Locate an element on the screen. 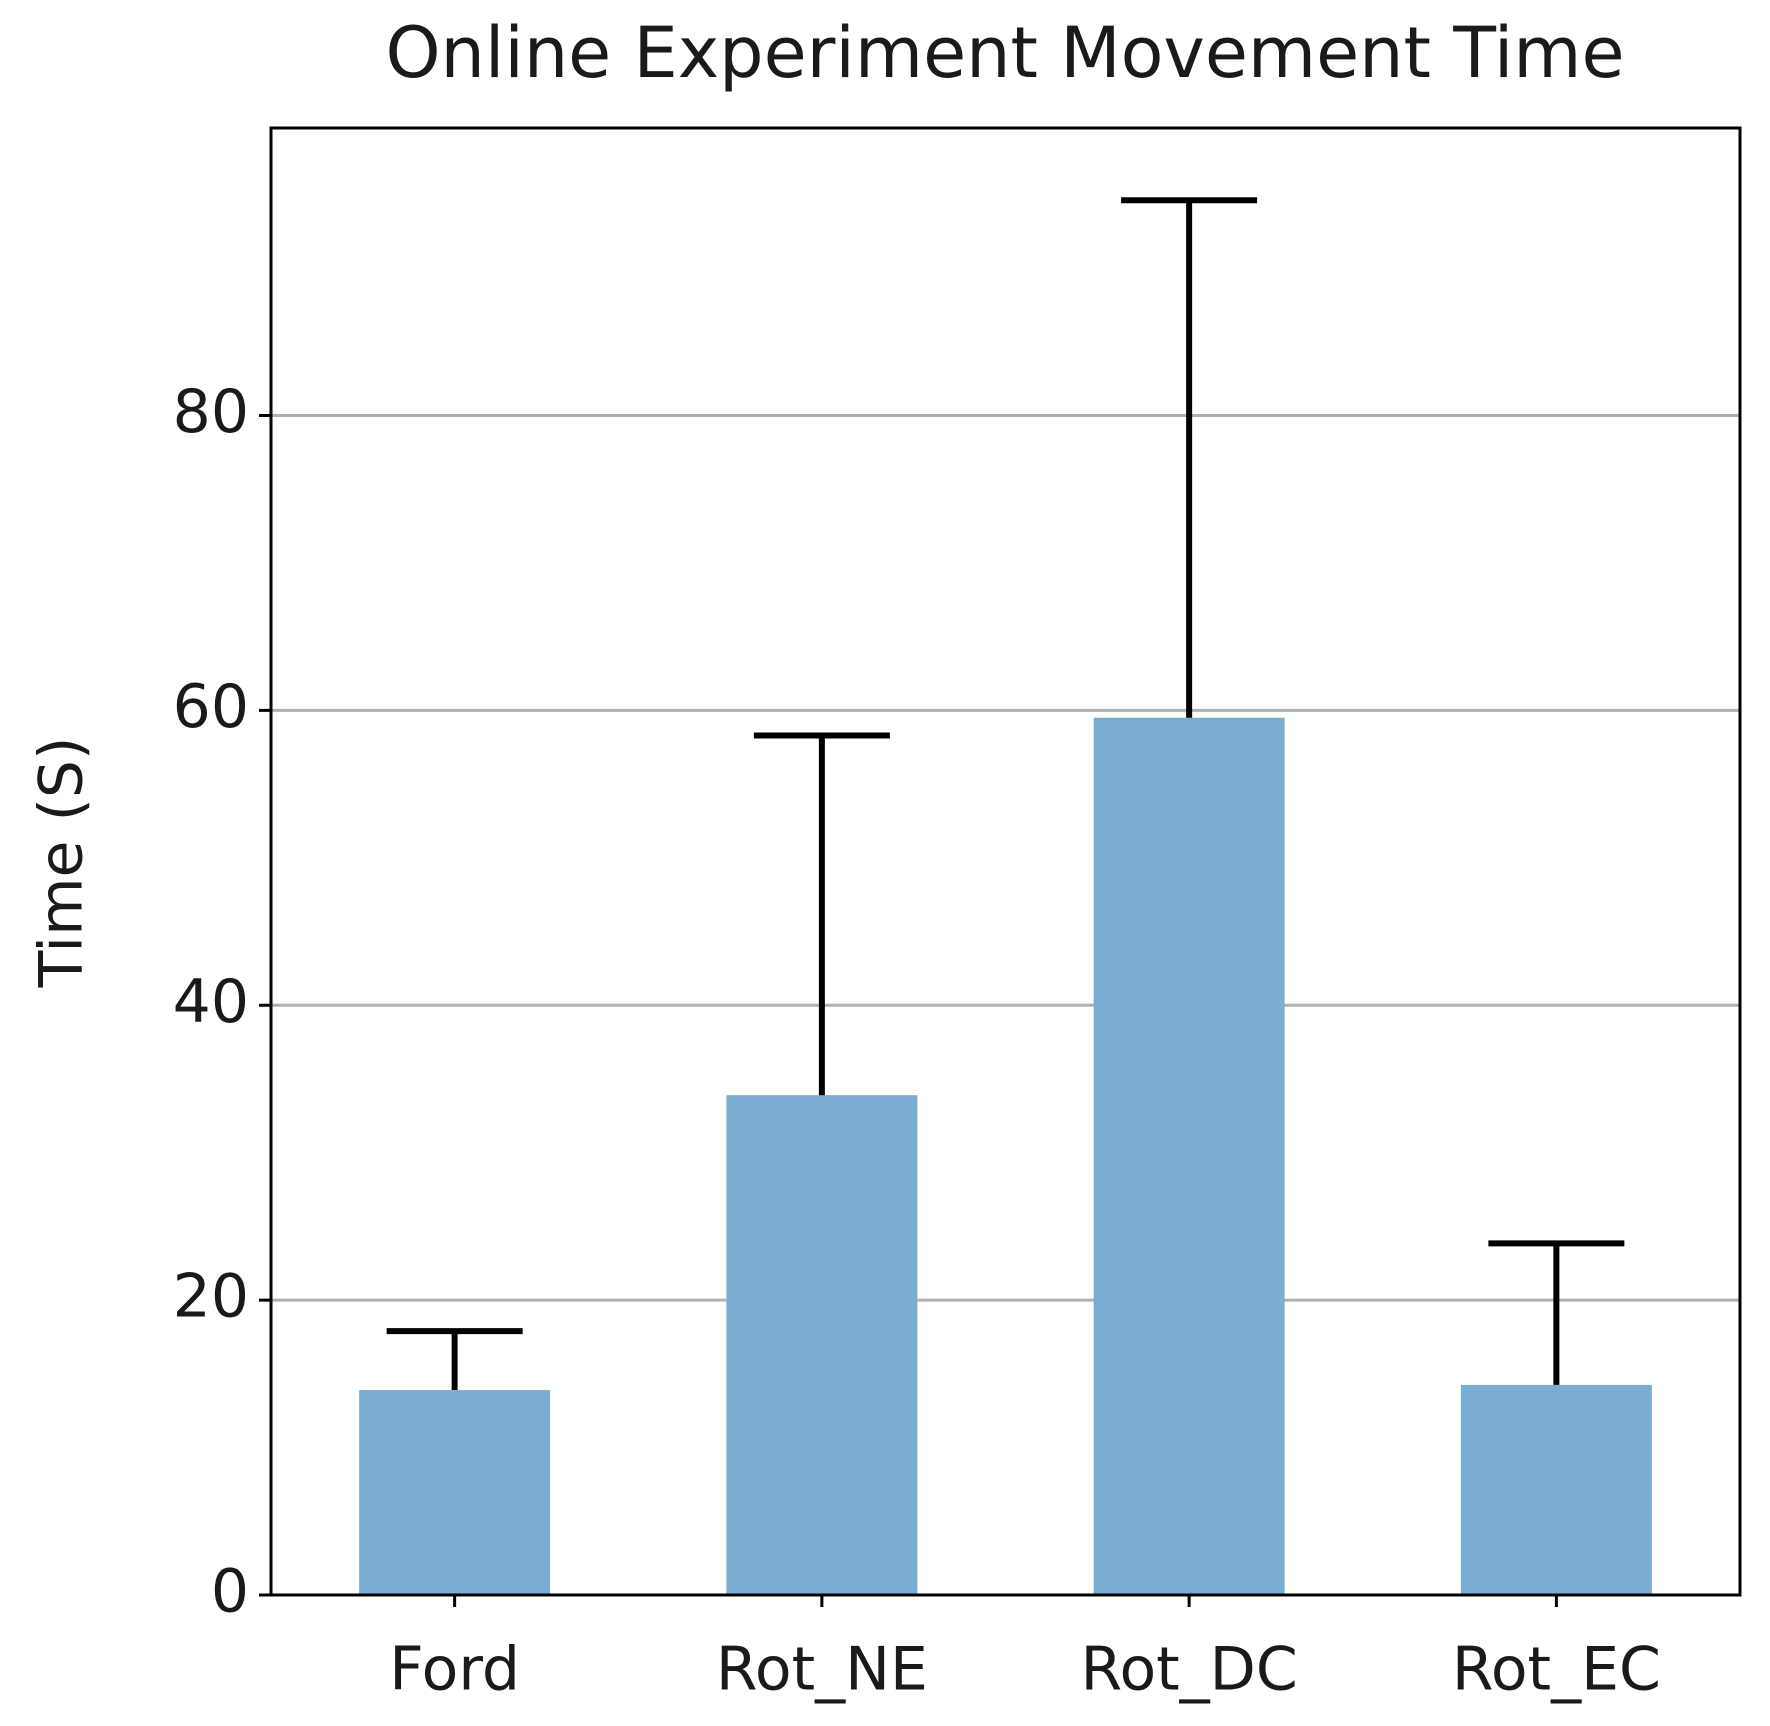  y-tick-label: 0 is located at coordinates (230, 1592).